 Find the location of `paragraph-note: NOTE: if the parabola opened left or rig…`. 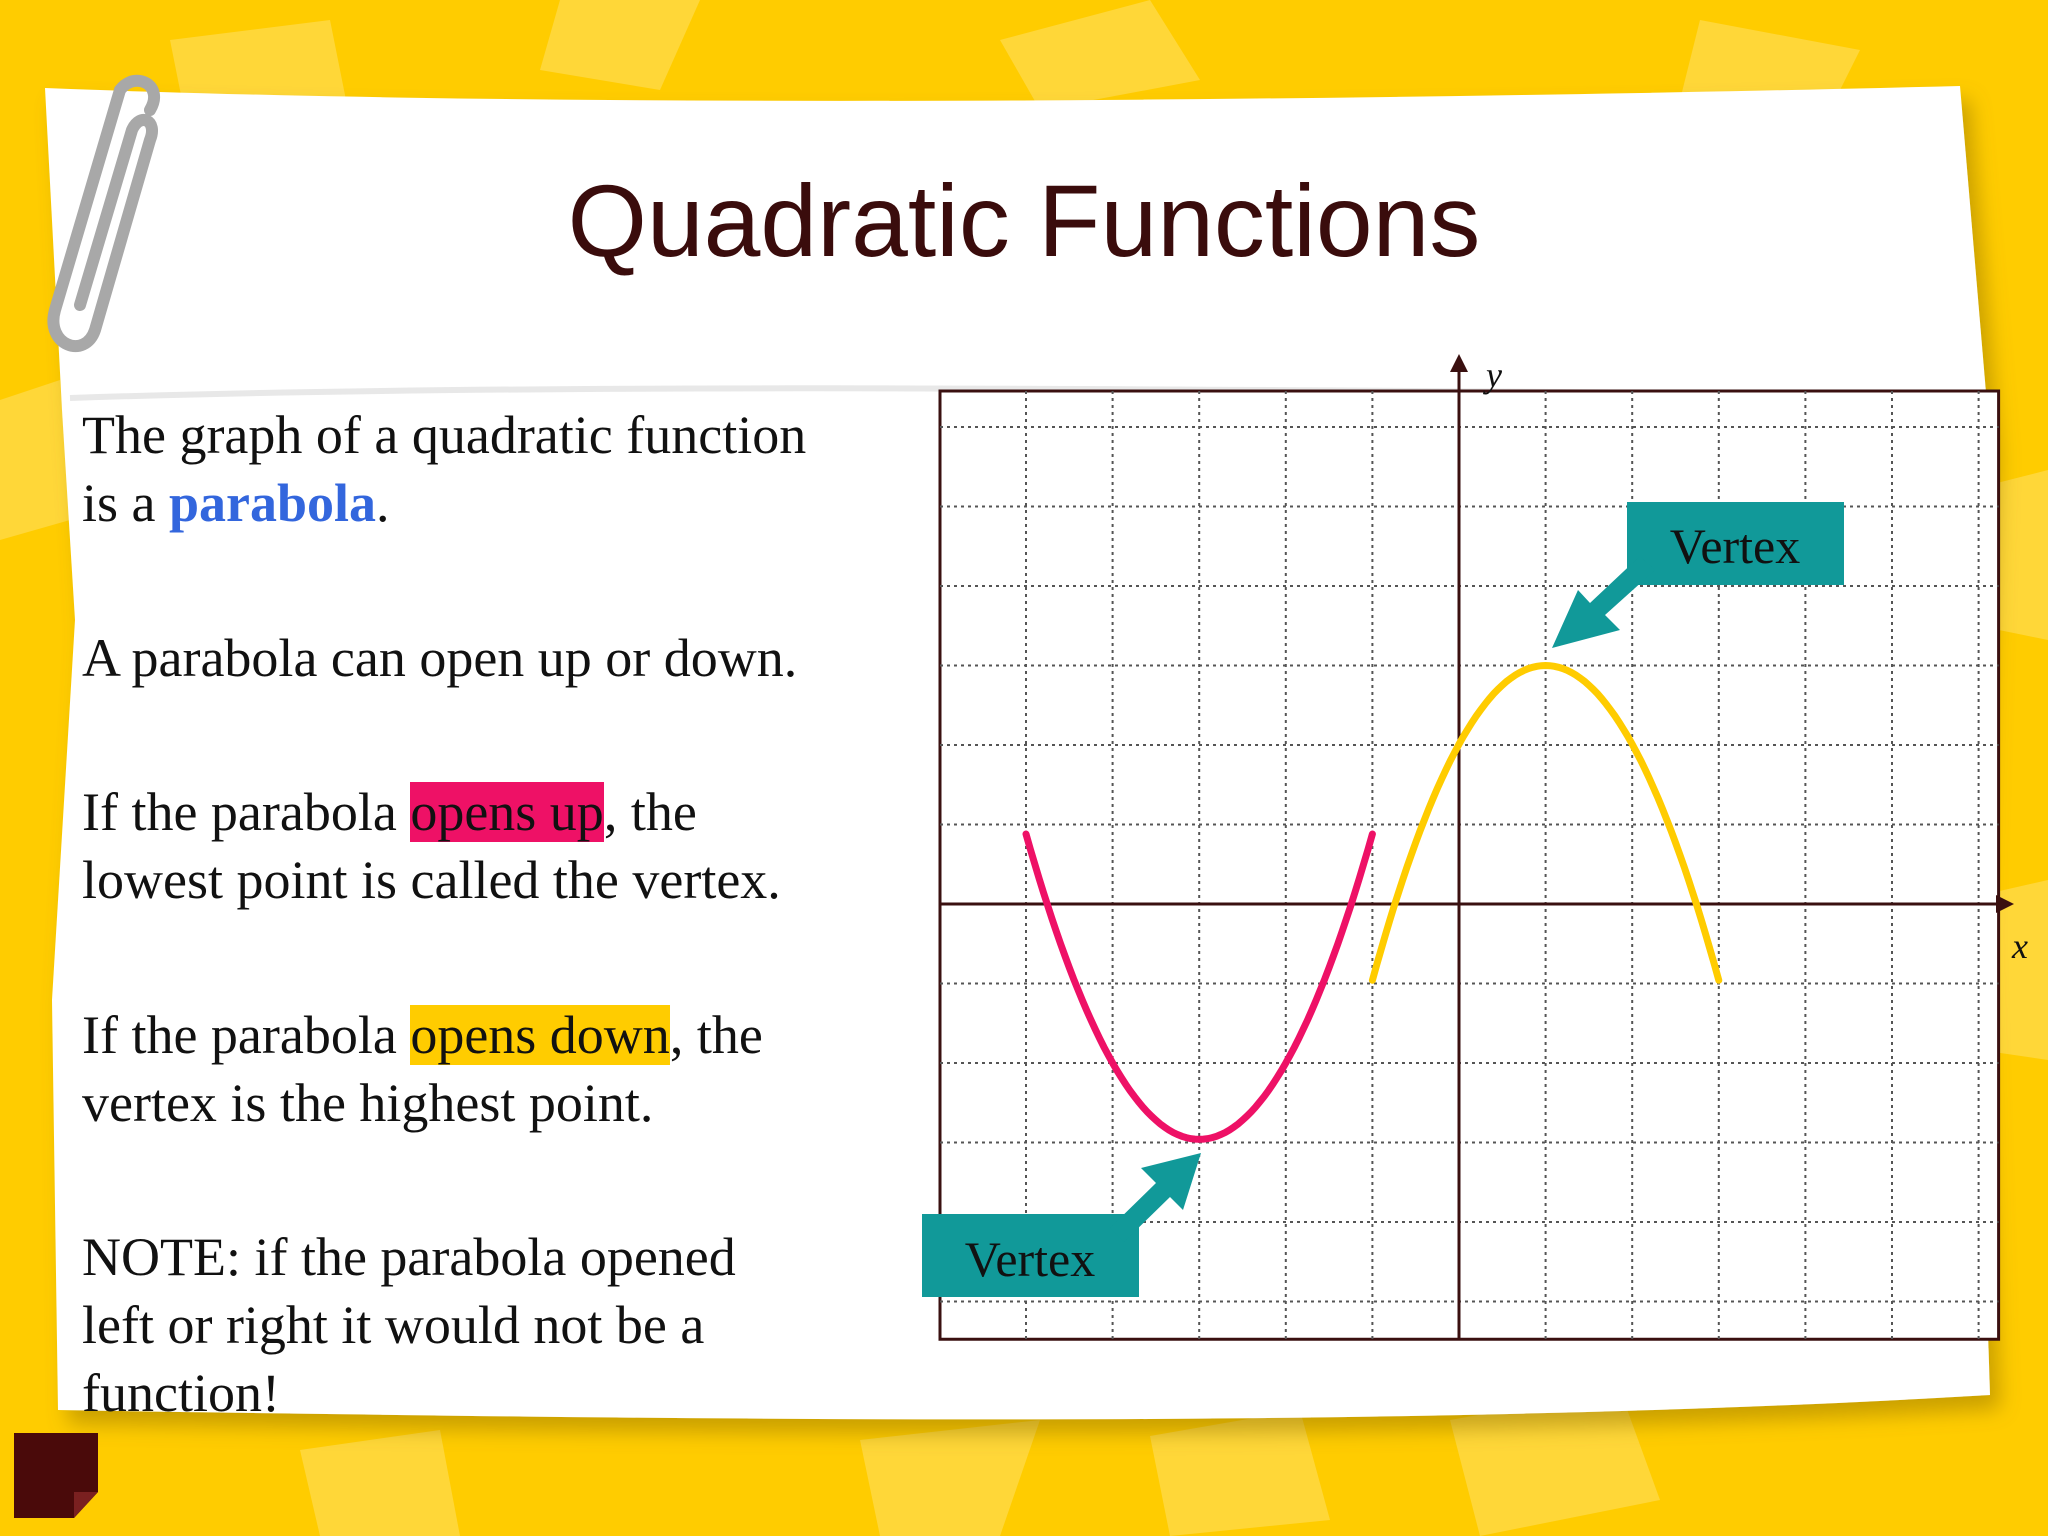

paragraph-note: NOTE: if the parabola opened left or rig… is located at coordinates (502, 1325).